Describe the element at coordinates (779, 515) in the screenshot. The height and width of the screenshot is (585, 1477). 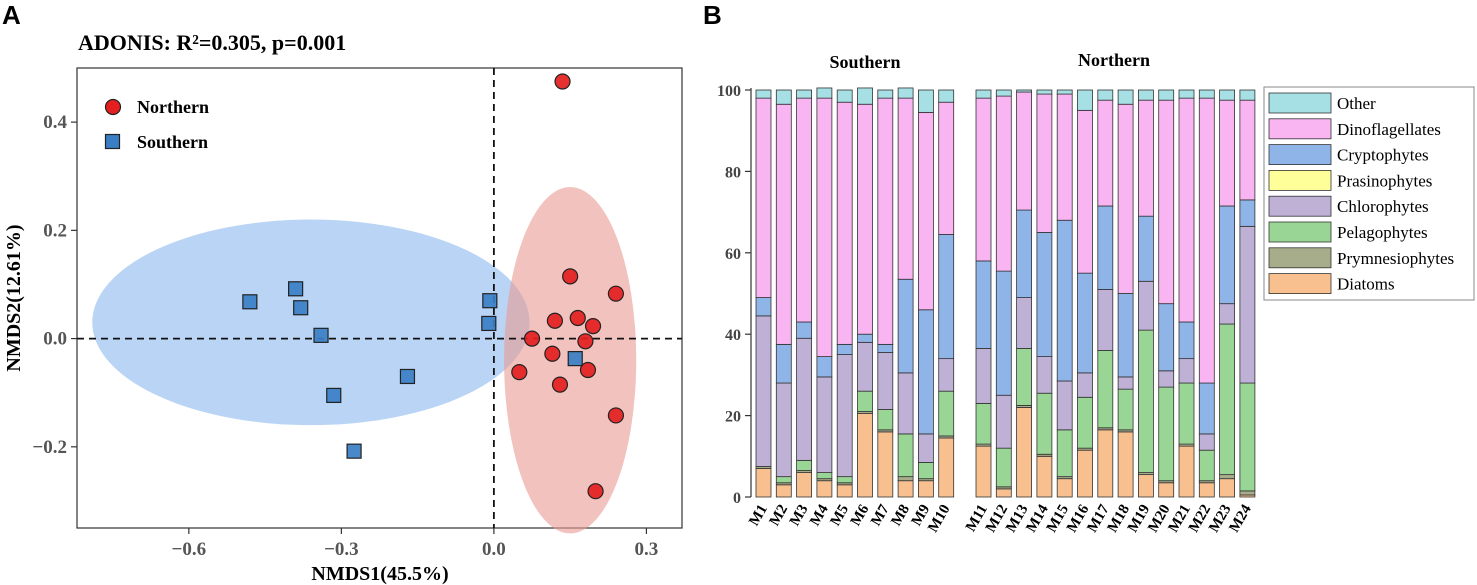
I see `sample-label-M2: M2` at that location.